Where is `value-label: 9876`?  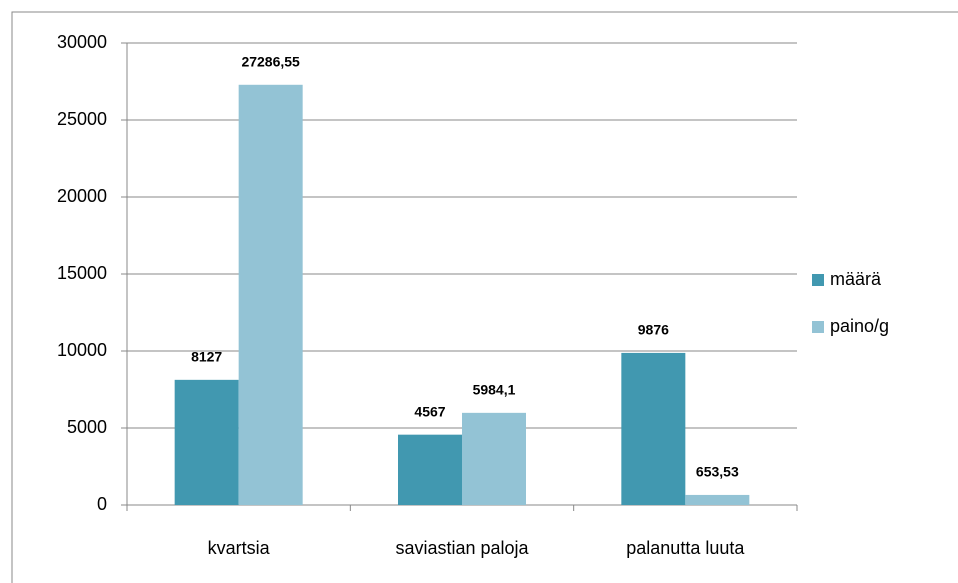
value-label: 9876 is located at coordinates (653, 330).